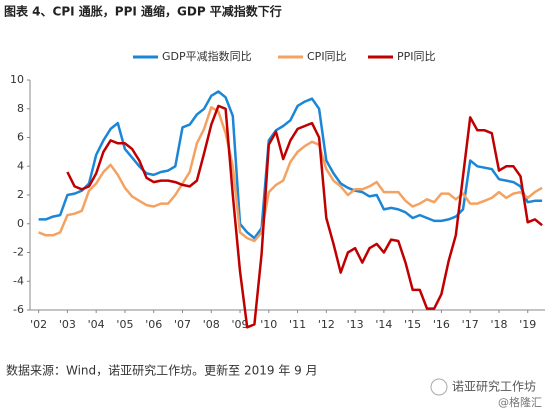  What do you see at coordinates (18, 309) in the screenshot?
I see `y-tick-label: -6` at bounding box center [18, 309].